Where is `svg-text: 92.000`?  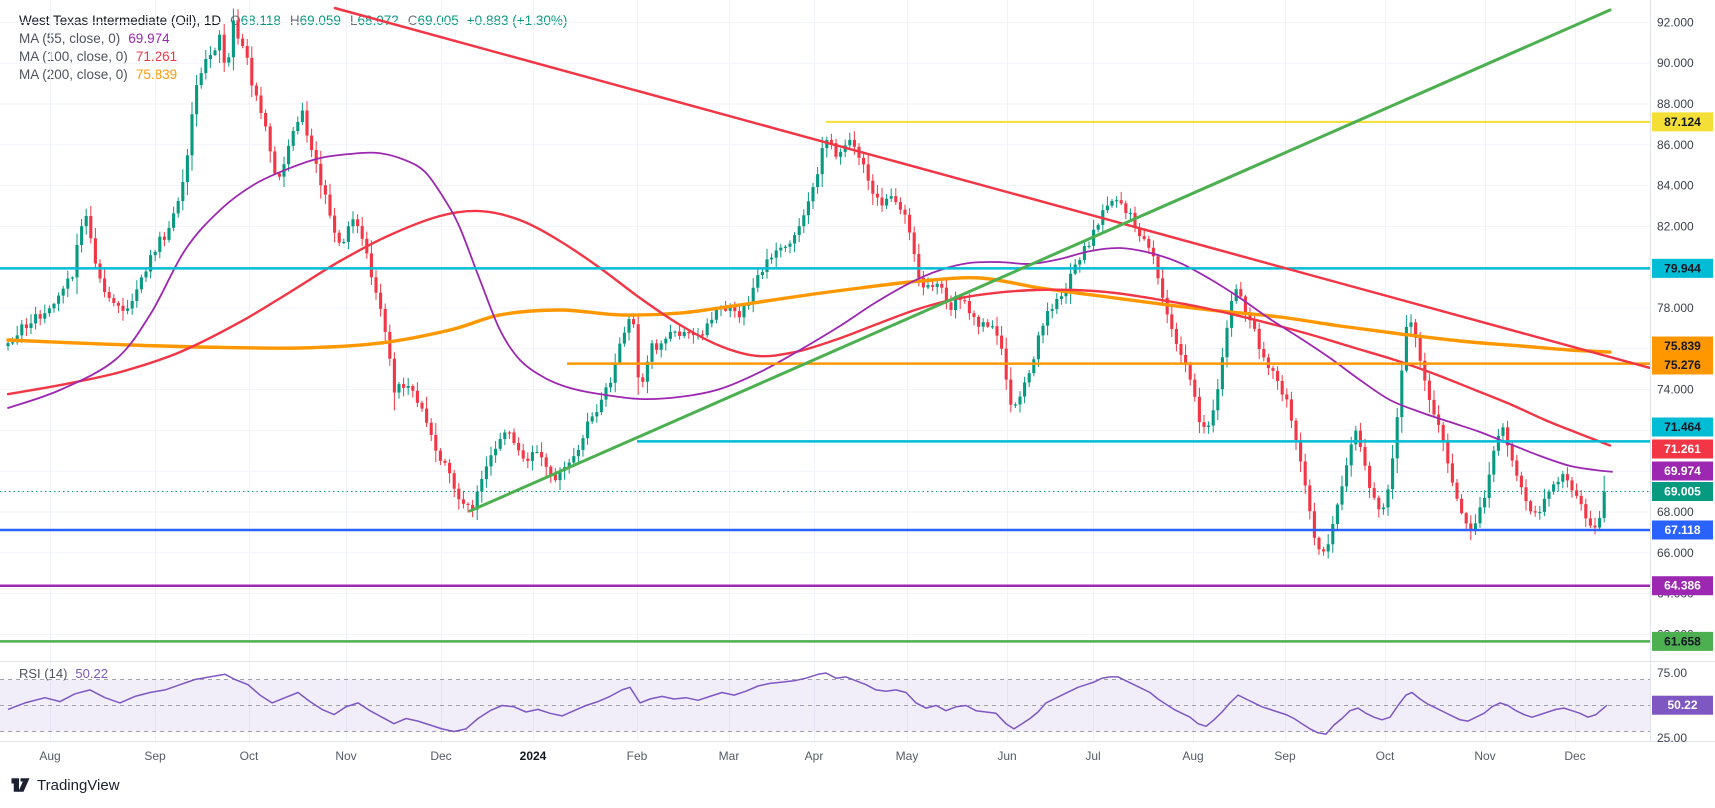 svg-text: 92.000 is located at coordinates (1675, 22).